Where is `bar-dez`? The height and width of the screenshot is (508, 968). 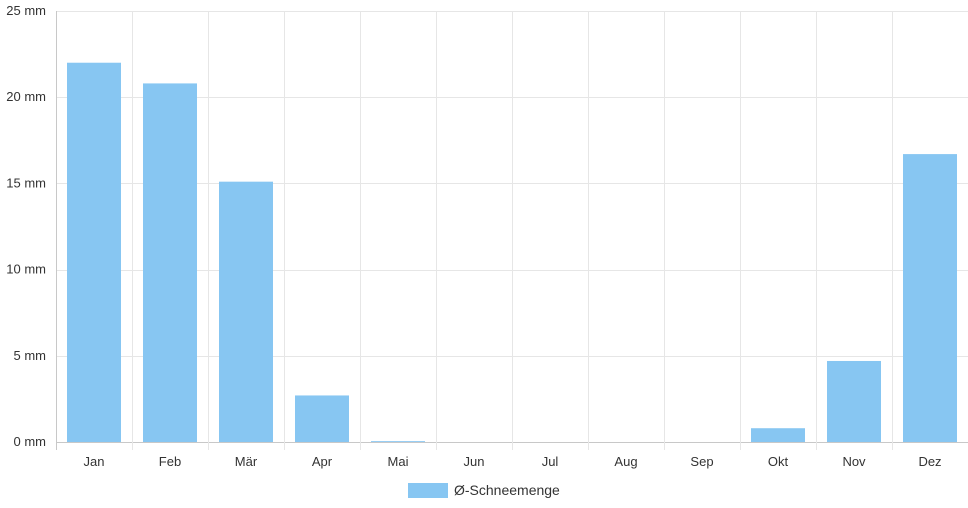 bar-dez is located at coordinates (930, 298).